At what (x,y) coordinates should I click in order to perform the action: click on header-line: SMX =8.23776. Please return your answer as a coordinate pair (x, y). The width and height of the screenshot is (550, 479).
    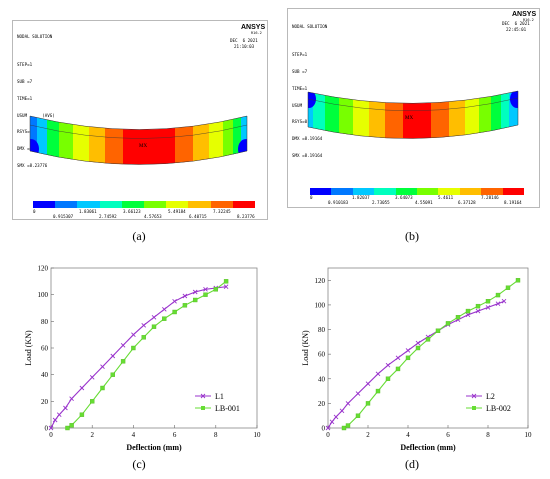
    Looking at the image, I should click on (32, 165).